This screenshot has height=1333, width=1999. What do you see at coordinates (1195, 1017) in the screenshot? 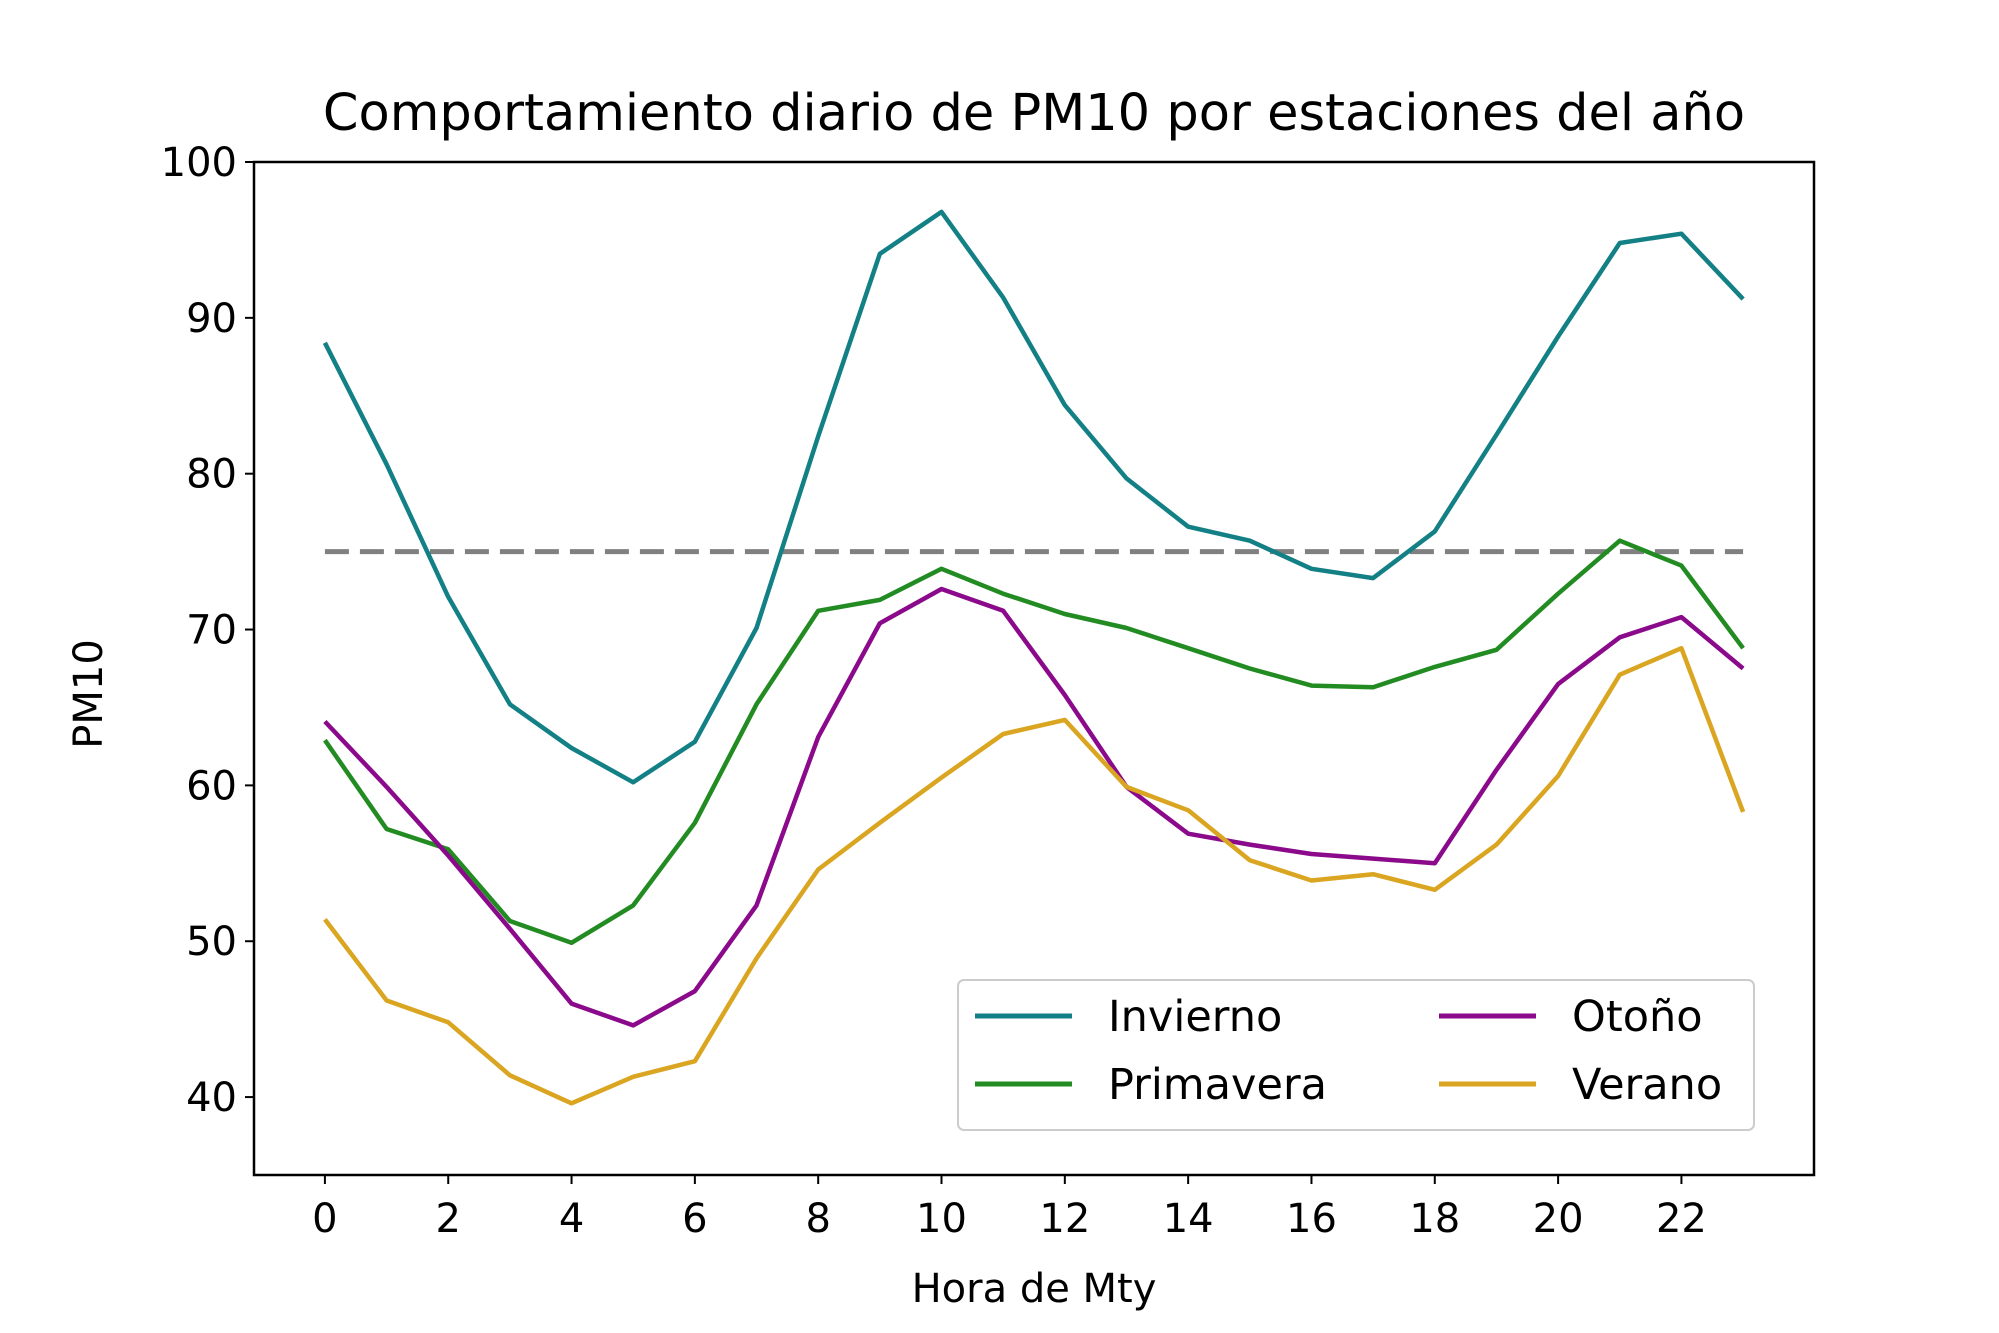
I see `legend-label-invierno: Invierno` at bounding box center [1195, 1017].